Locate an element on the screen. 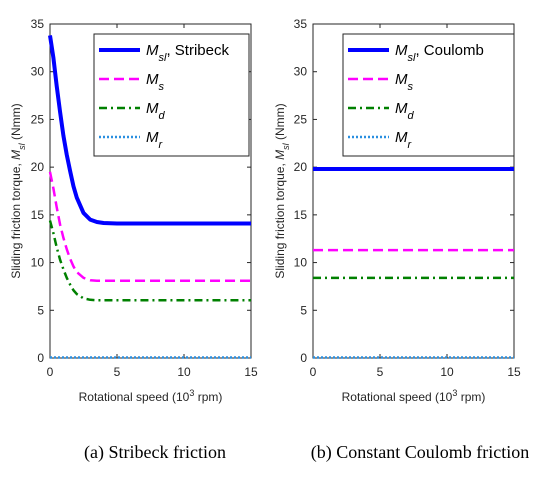 The image size is (551, 477). series-line-m-s is located at coordinates (149, 226).